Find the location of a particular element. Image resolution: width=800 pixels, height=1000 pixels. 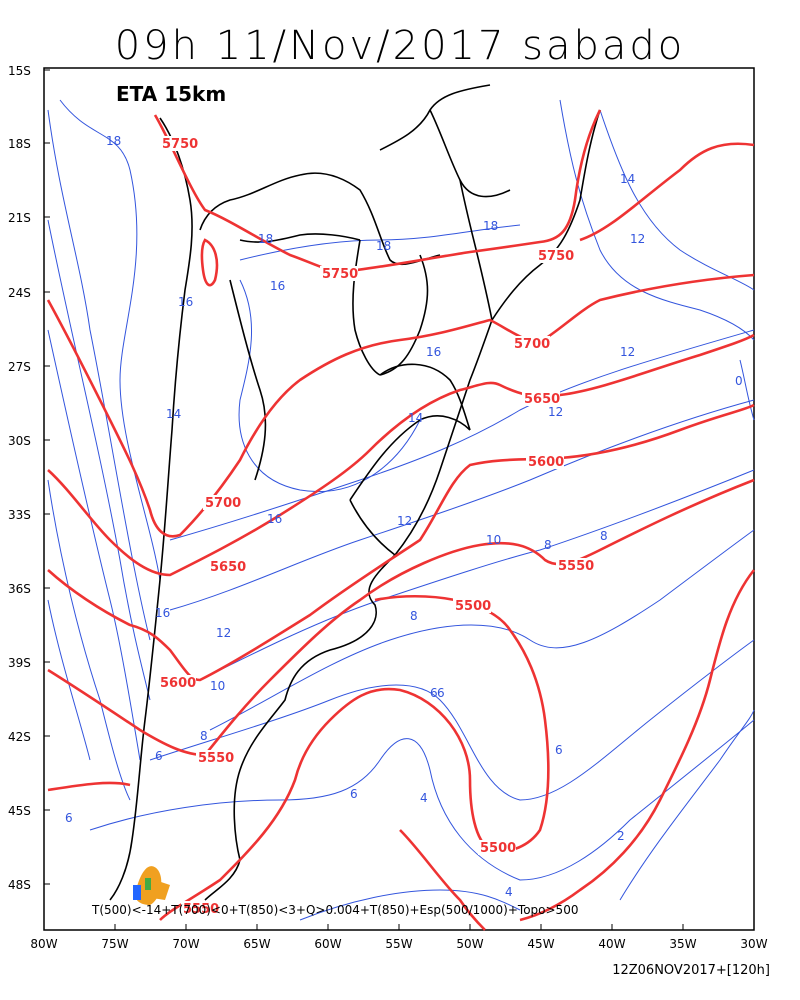

longitude-label: 45W is located at coordinates (540, 944).